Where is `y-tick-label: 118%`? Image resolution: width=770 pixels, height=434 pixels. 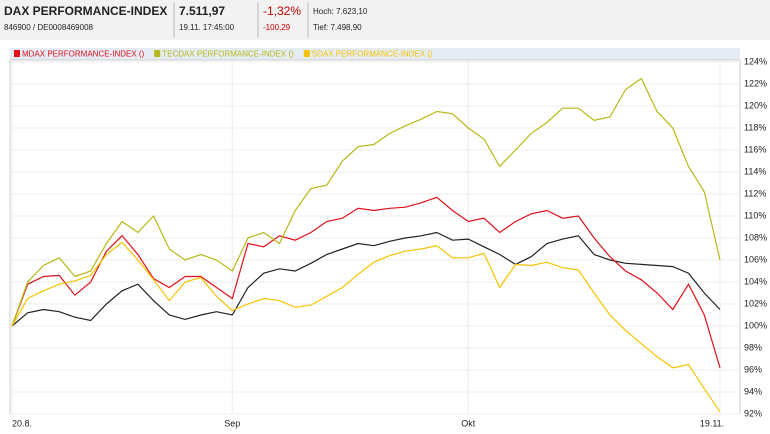
y-tick-label: 118% is located at coordinates (755, 127).